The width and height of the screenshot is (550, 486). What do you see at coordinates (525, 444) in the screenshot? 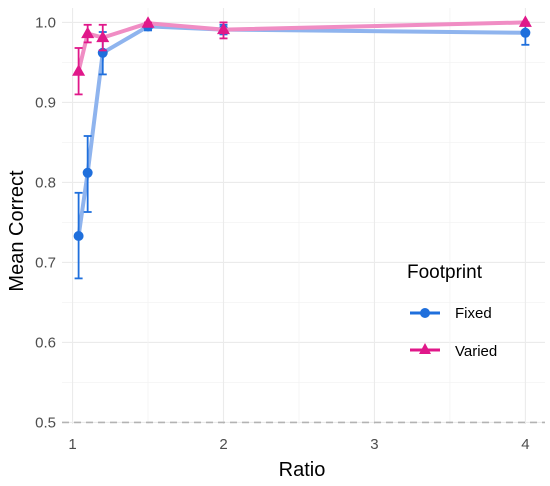
I see `x-tick-label: 4` at bounding box center [525, 444].